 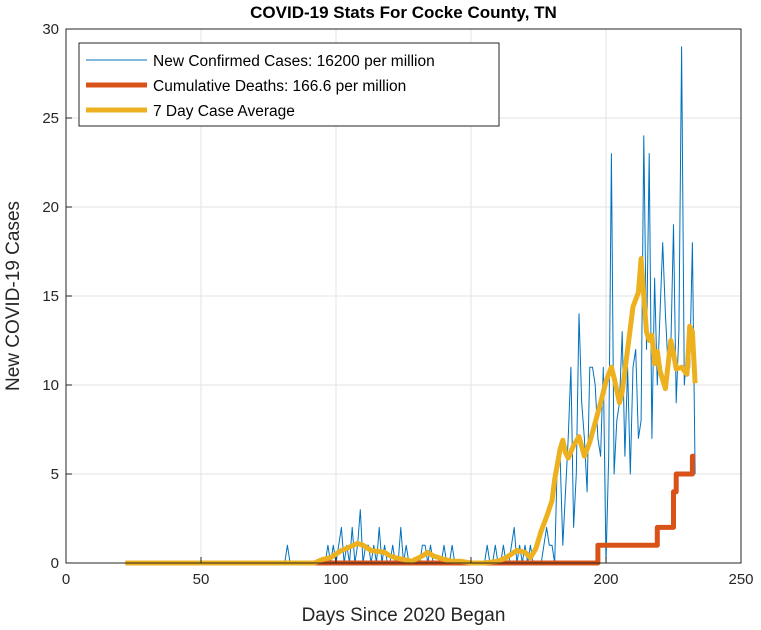 I want to click on chart-title: COVID-19 Stats For Cocke County, TN, so click(x=403, y=12).